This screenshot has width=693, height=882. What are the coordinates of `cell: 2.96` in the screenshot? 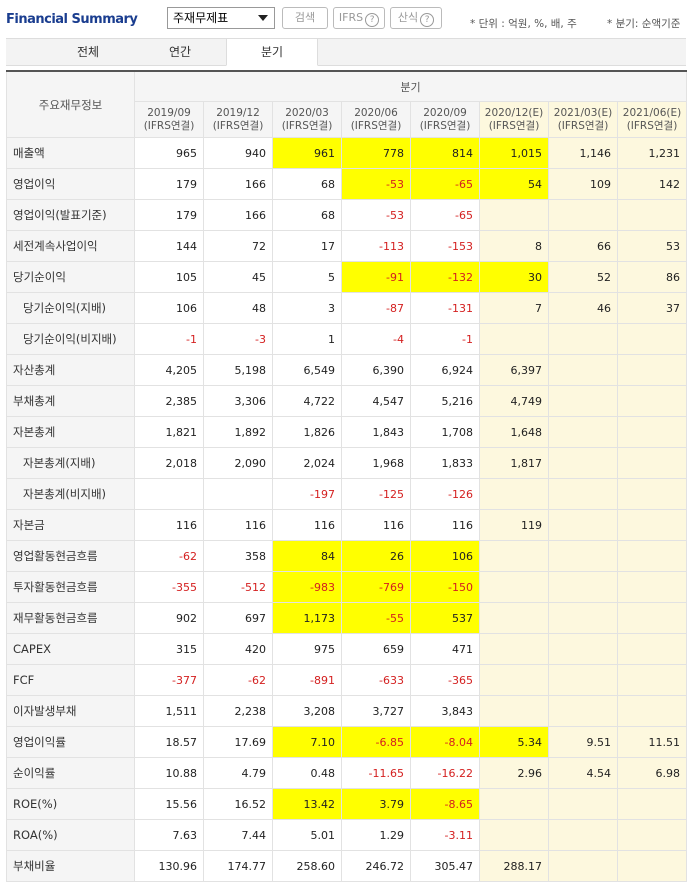 It's located at (514, 773).